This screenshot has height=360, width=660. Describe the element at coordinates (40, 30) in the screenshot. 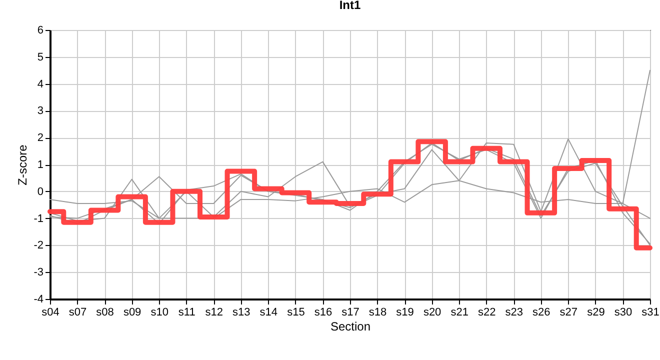

I see `y-tick-label: 6` at that location.